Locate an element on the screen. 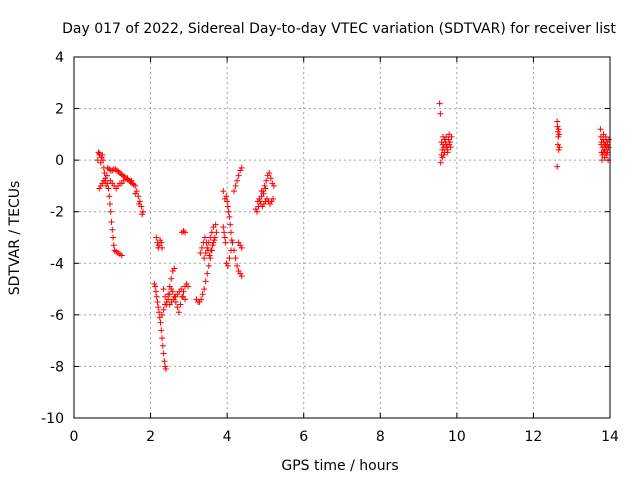  x-tick-label: 10 is located at coordinates (457, 437).